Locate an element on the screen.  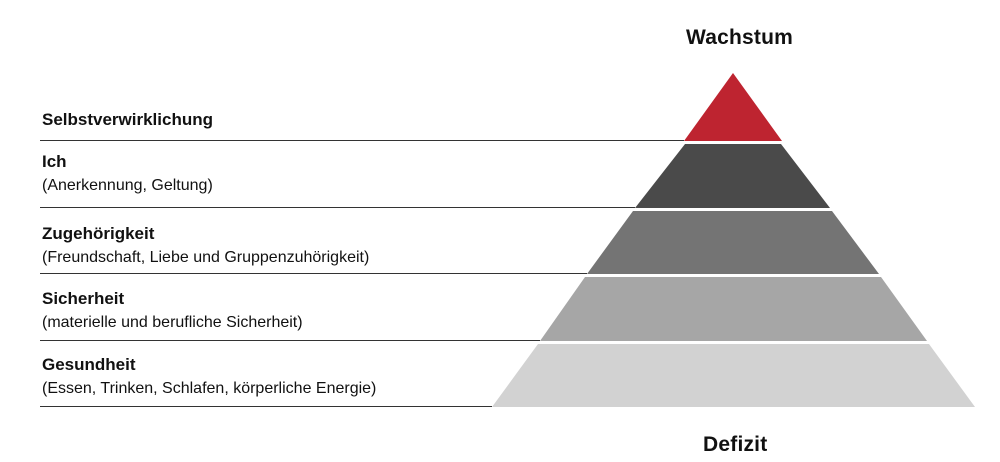
level-title: Gesundheit is located at coordinates (89, 364).